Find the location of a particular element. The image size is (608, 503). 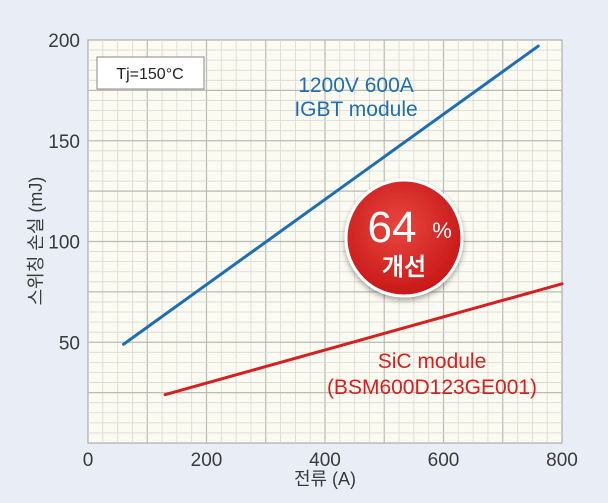

improvement-badge is located at coordinates (404, 238).